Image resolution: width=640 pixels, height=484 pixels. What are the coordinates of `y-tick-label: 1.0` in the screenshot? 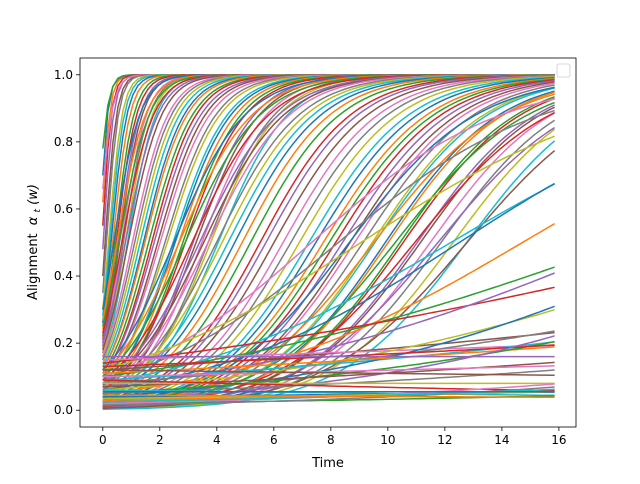 It's located at (63, 75).